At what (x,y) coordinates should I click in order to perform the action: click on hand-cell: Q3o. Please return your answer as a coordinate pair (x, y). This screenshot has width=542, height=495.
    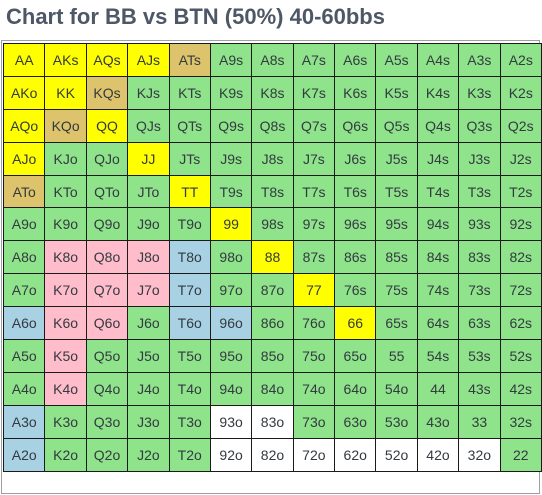
    Looking at the image, I should click on (107, 421).